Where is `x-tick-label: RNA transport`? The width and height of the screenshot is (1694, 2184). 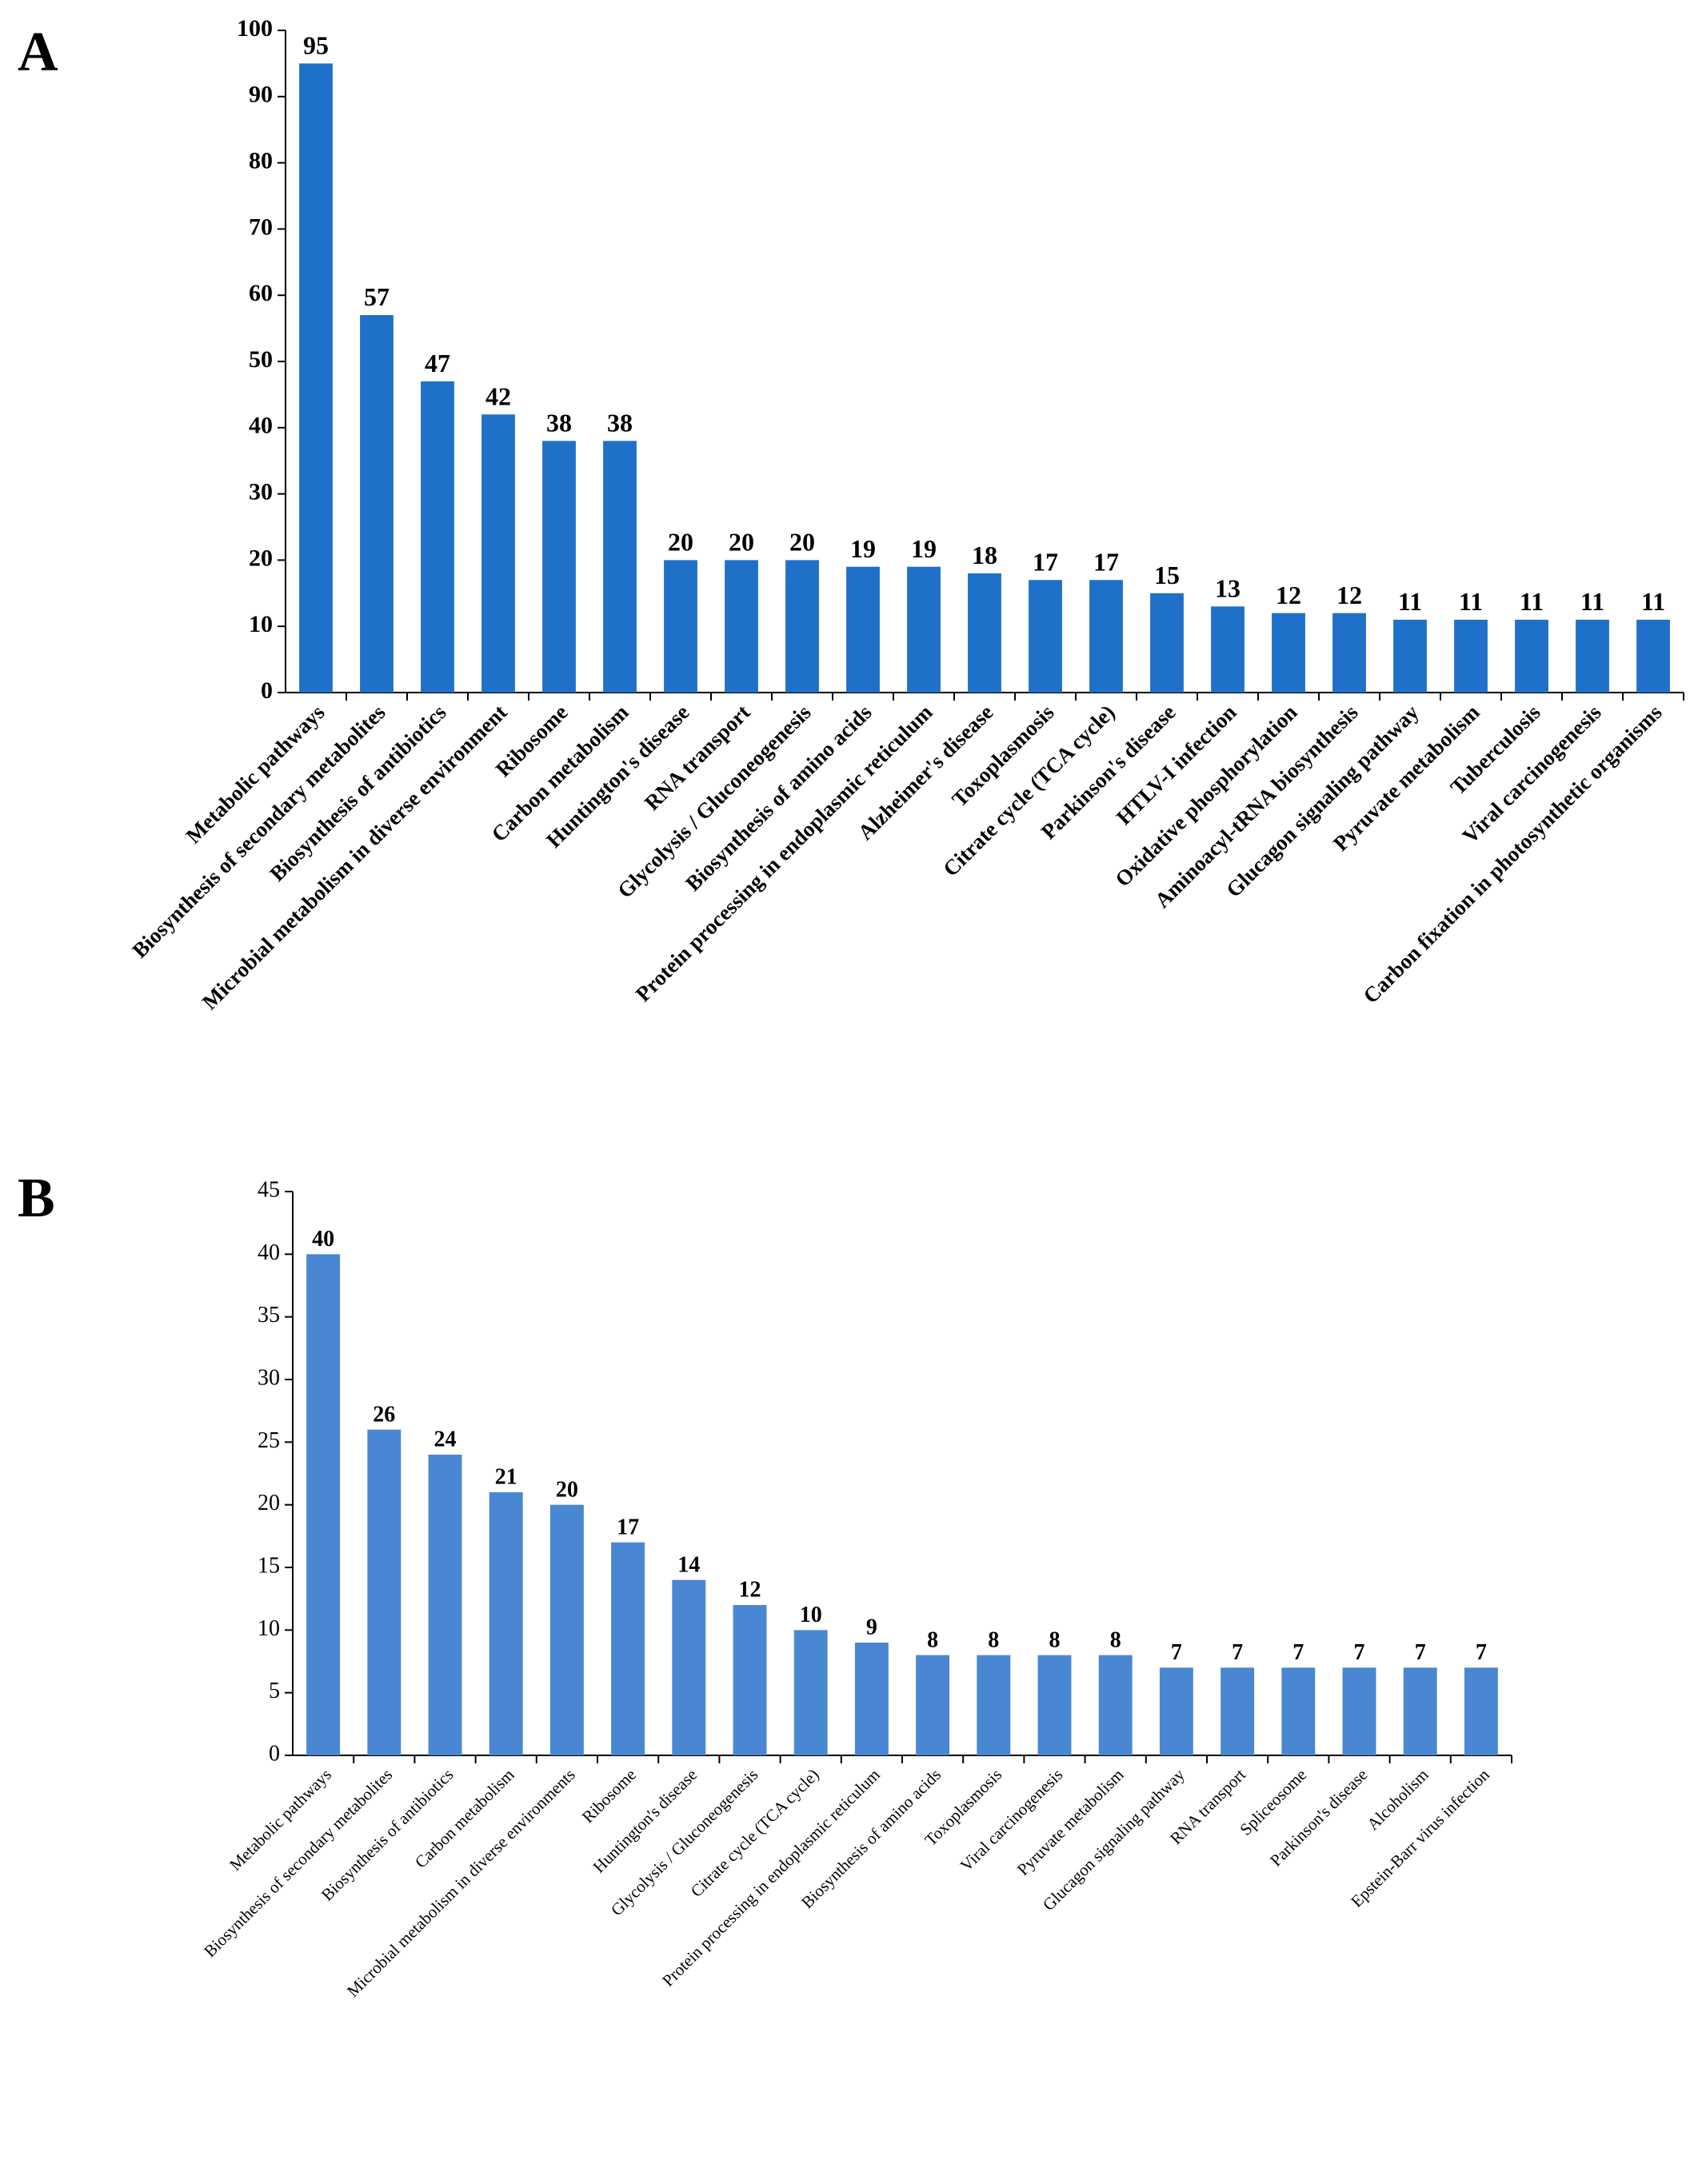
x-tick-label: RNA transport is located at coordinates (697, 757).